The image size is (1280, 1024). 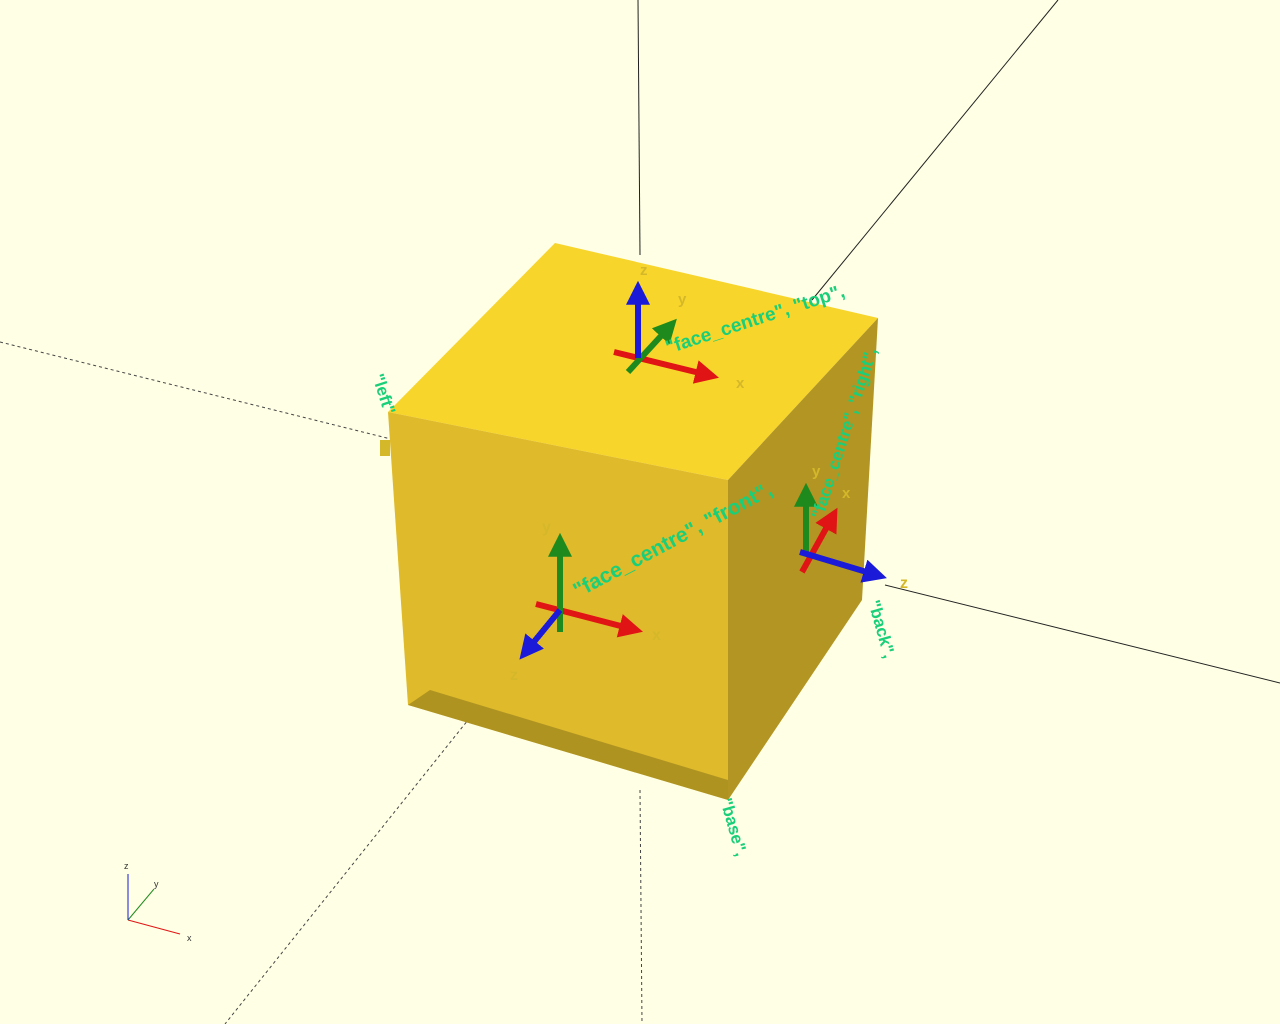 What do you see at coordinates (935, 150) in the screenshot?
I see `world-axis-y-positive` at bounding box center [935, 150].